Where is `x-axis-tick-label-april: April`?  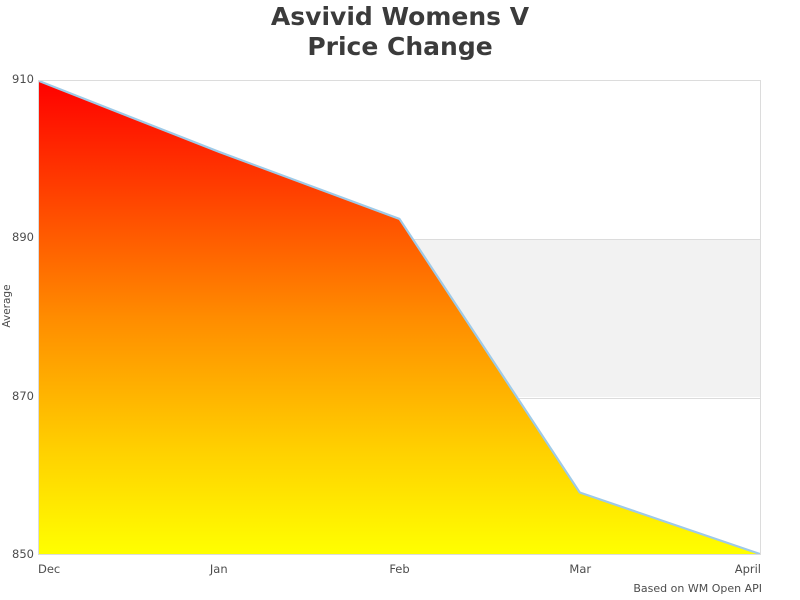
x-axis-tick-label-april: April is located at coordinates (747, 569).